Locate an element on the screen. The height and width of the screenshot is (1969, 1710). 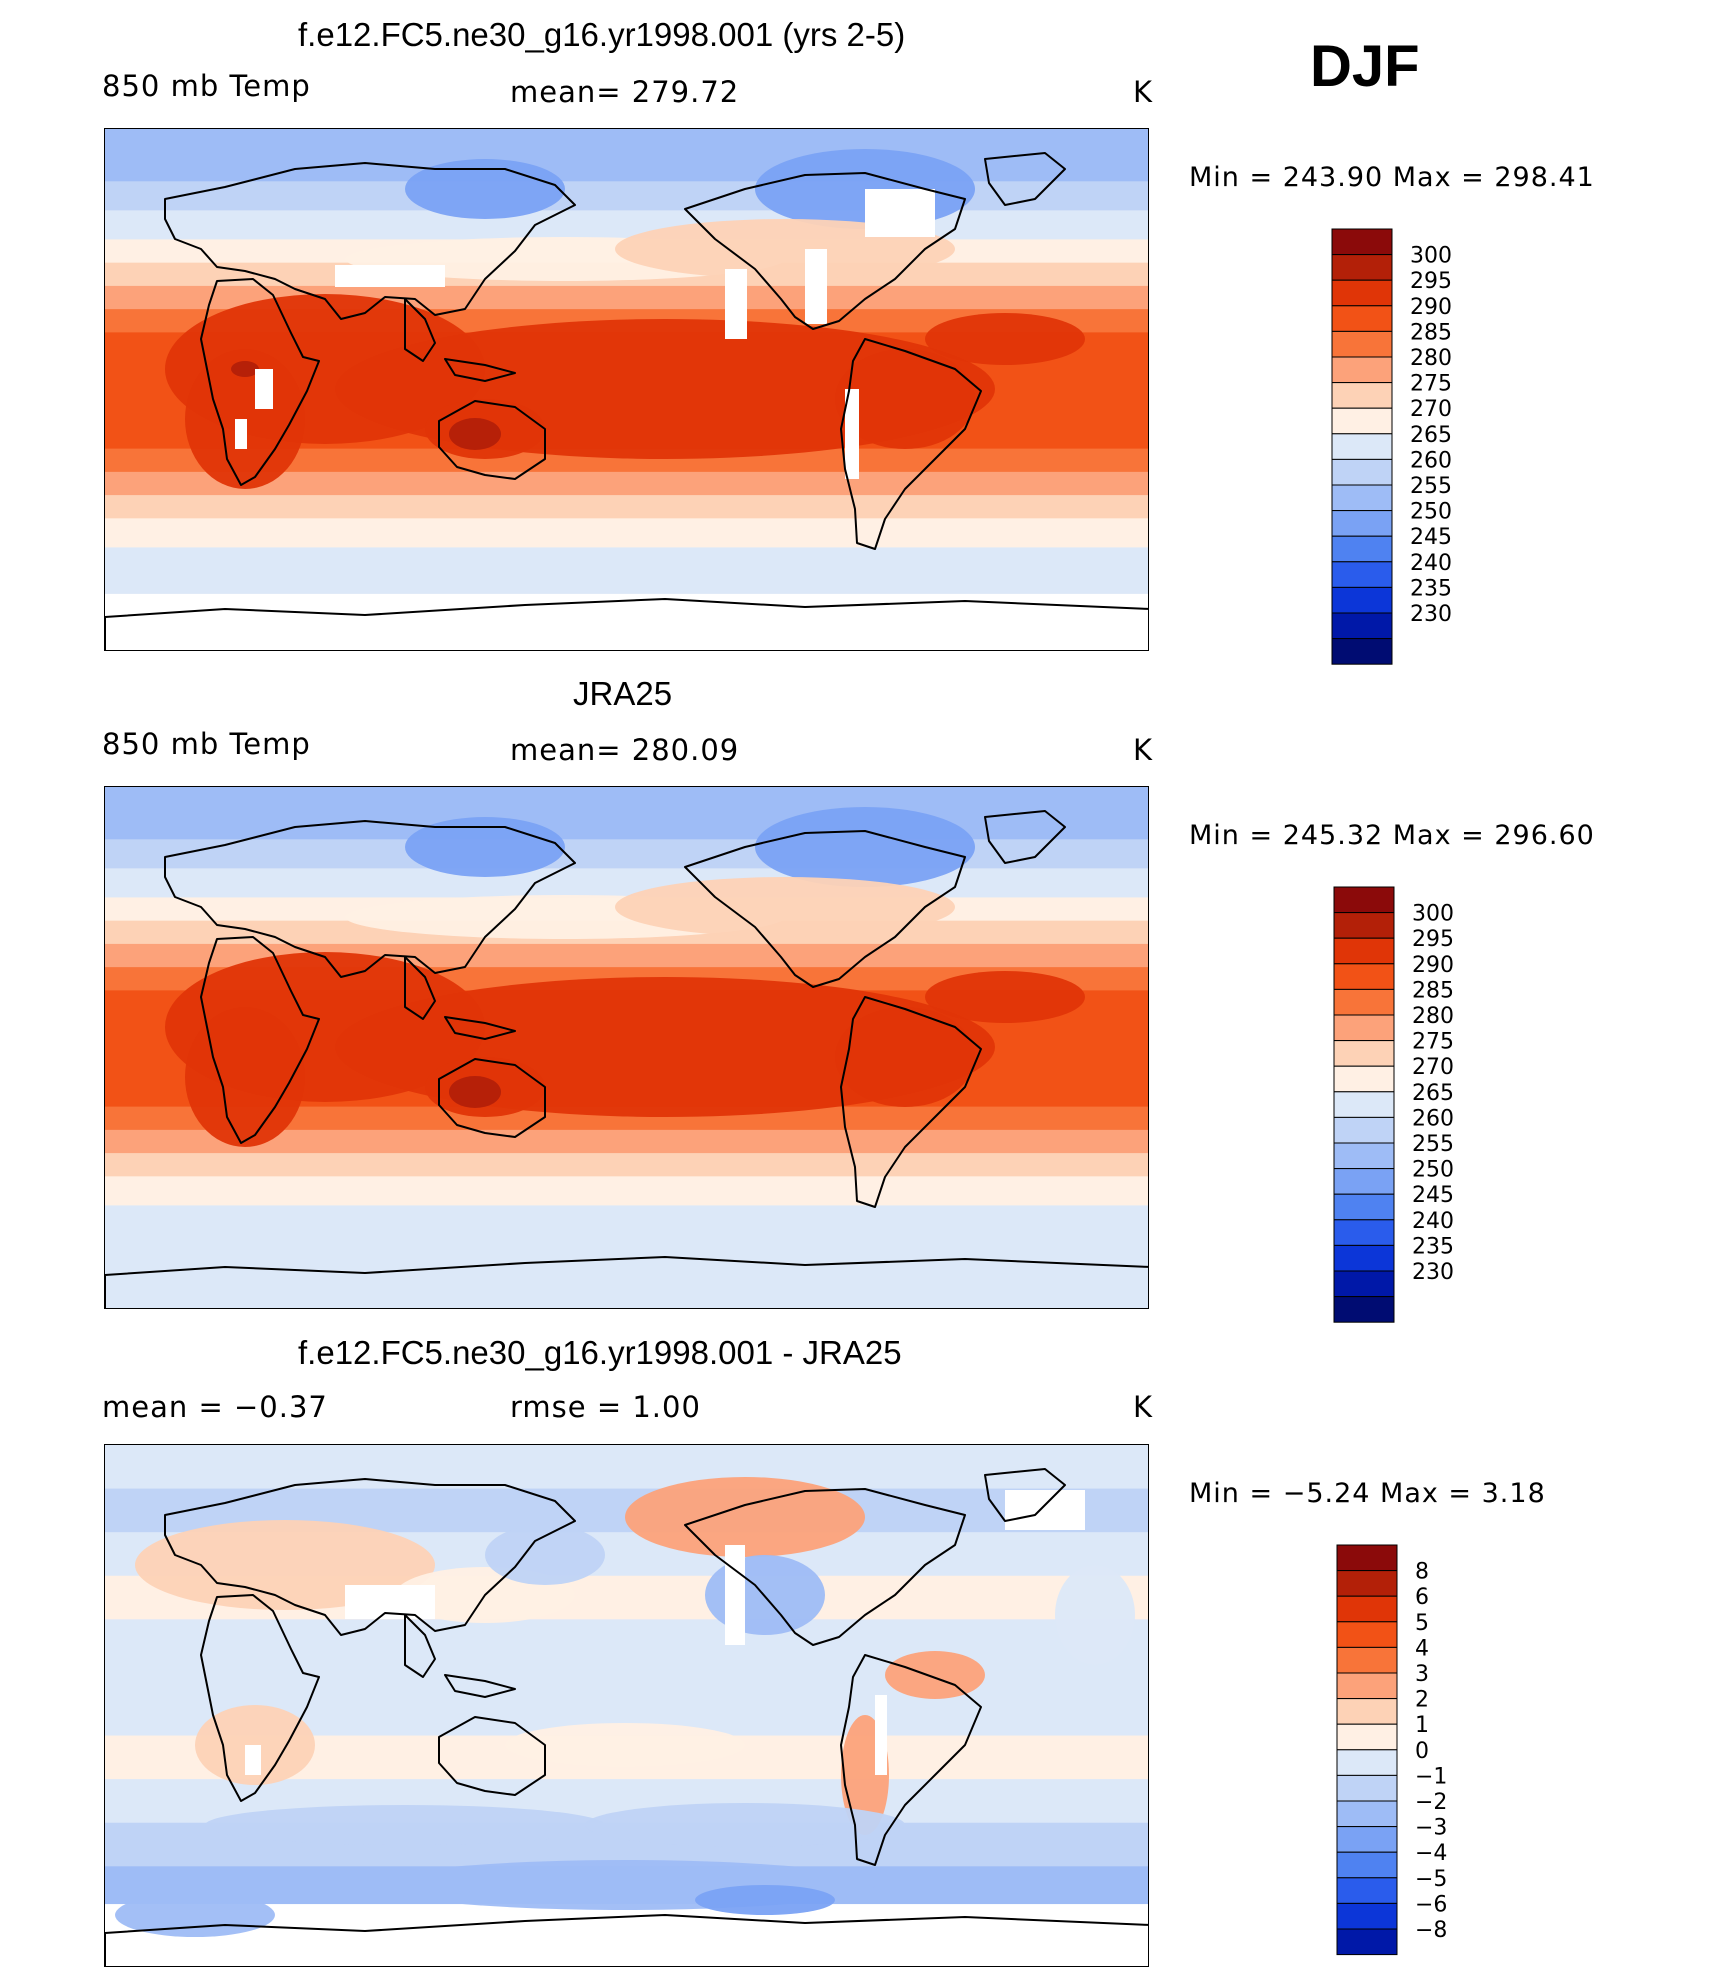
colorbar-tick-label: 3 is located at coordinates (1422, 1674).